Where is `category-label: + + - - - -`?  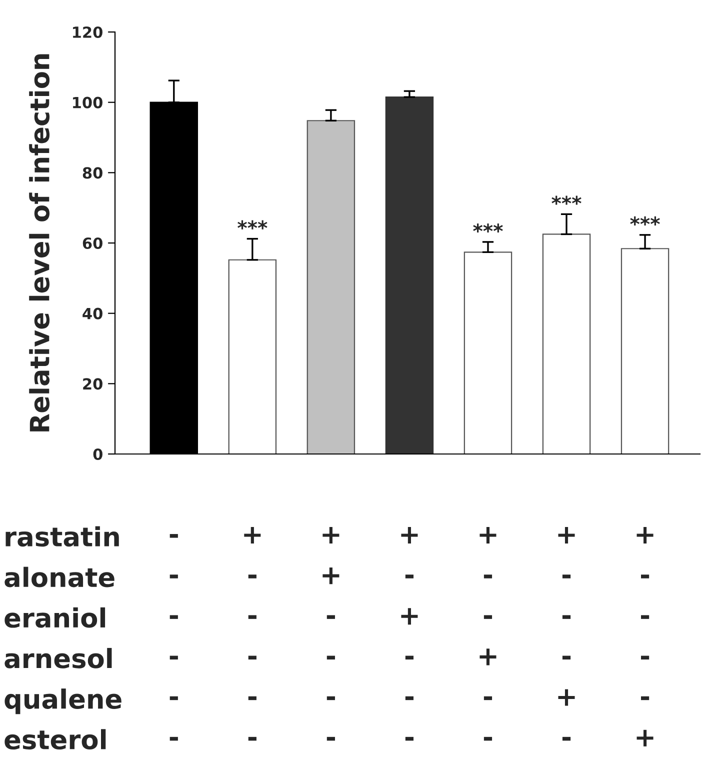
category-label: + + - - - - is located at coordinates (331, 633).